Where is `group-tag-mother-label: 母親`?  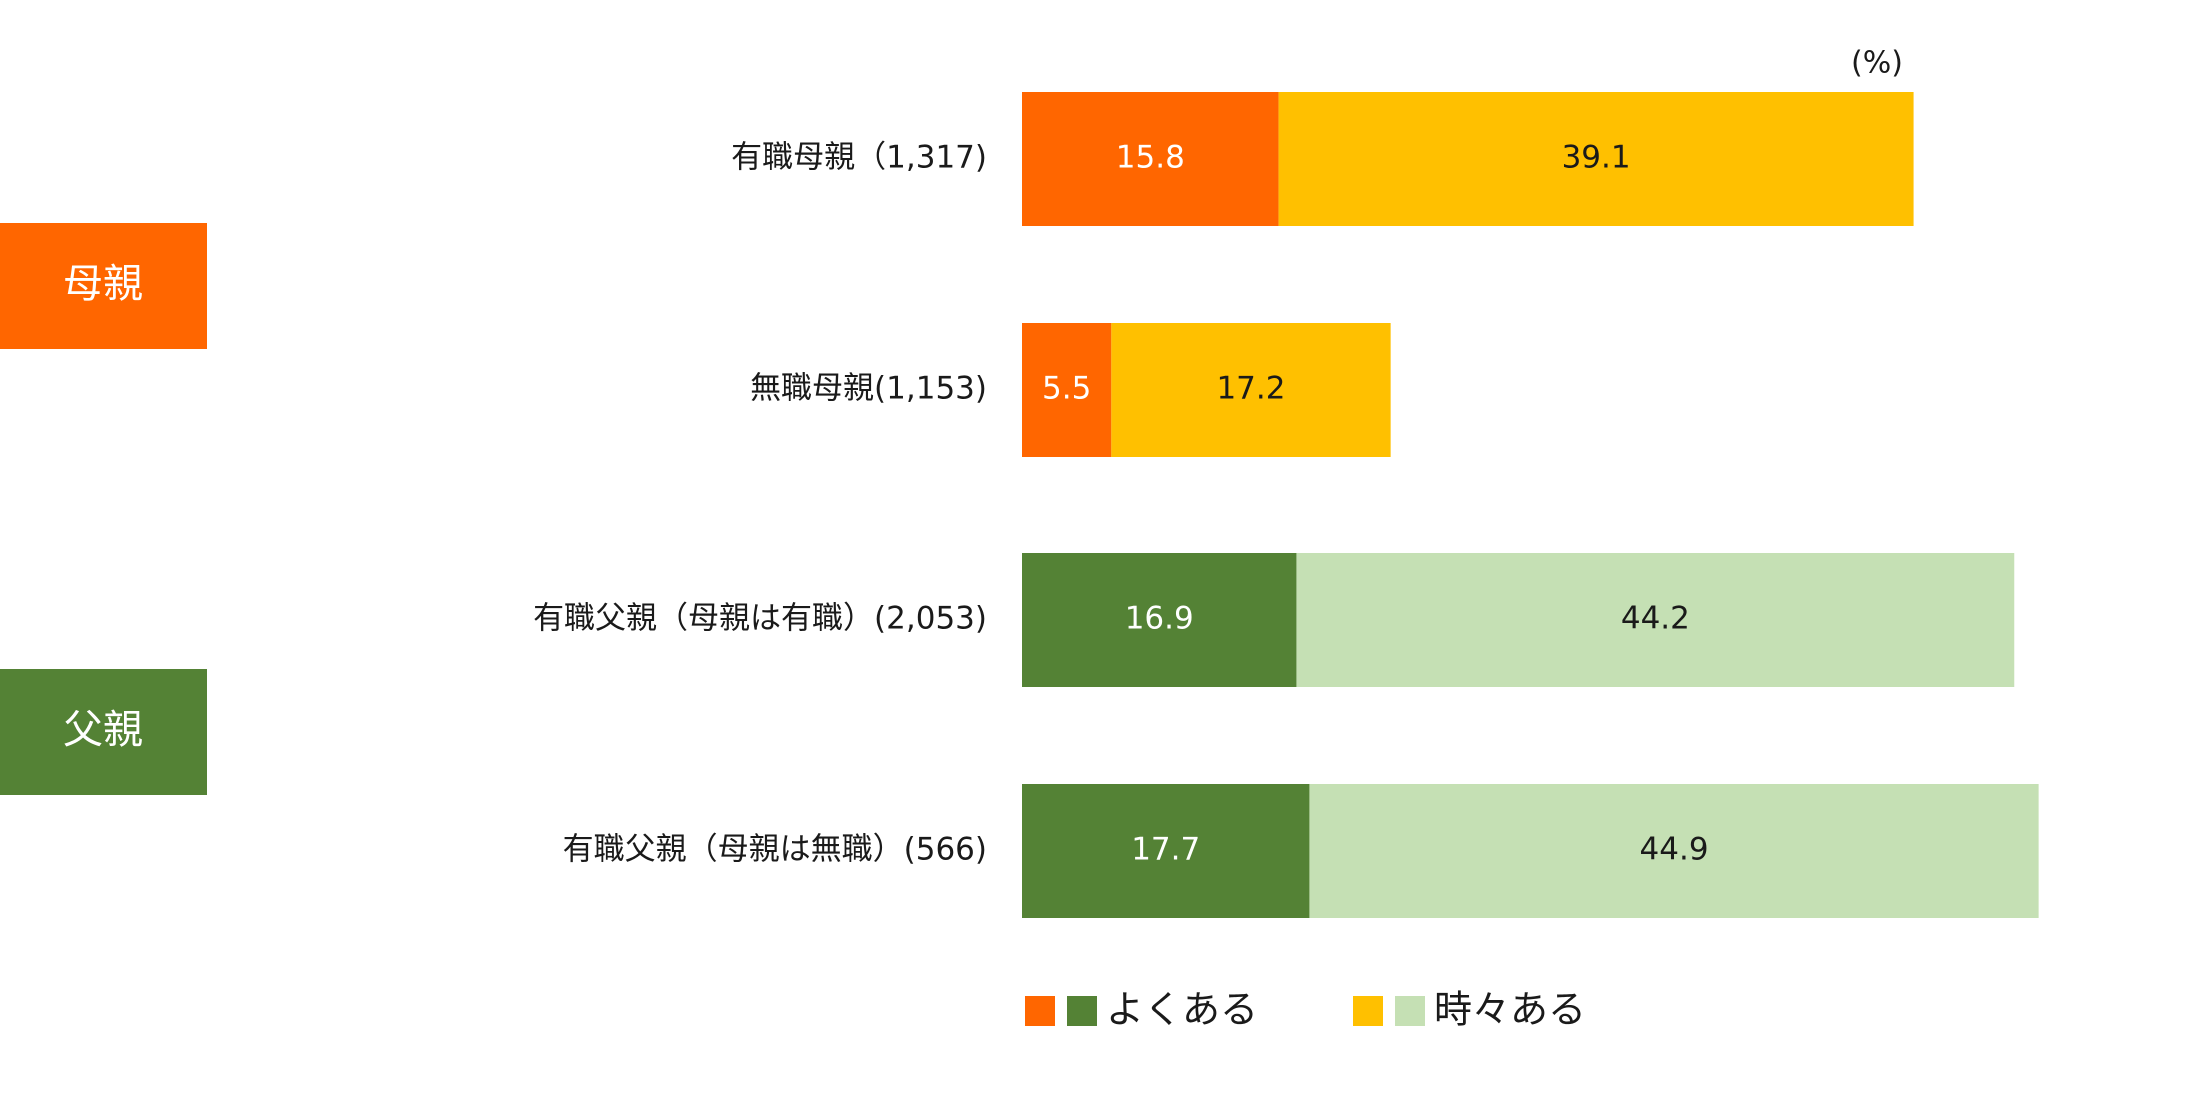
group-tag-mother-label: 母親 is located at coordinates (103, 284).